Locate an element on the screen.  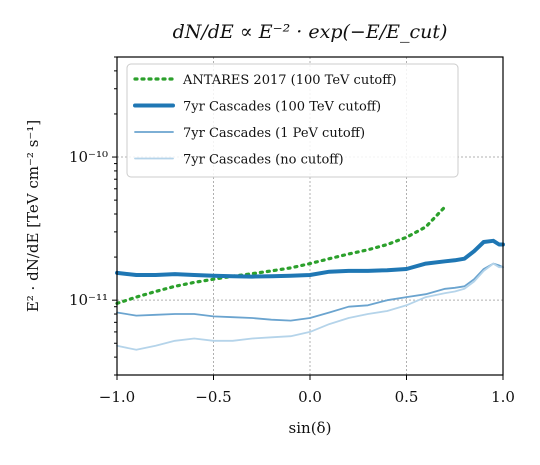
chart-title: dN/dE ∝ E⁻² · exp(−E/E_cut) is located at coordinates (310, 32).